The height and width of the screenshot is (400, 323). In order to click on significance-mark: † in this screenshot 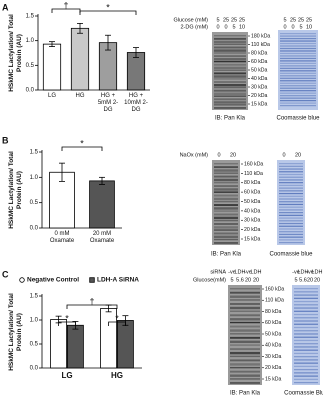, I will do `click(65, 5)`.